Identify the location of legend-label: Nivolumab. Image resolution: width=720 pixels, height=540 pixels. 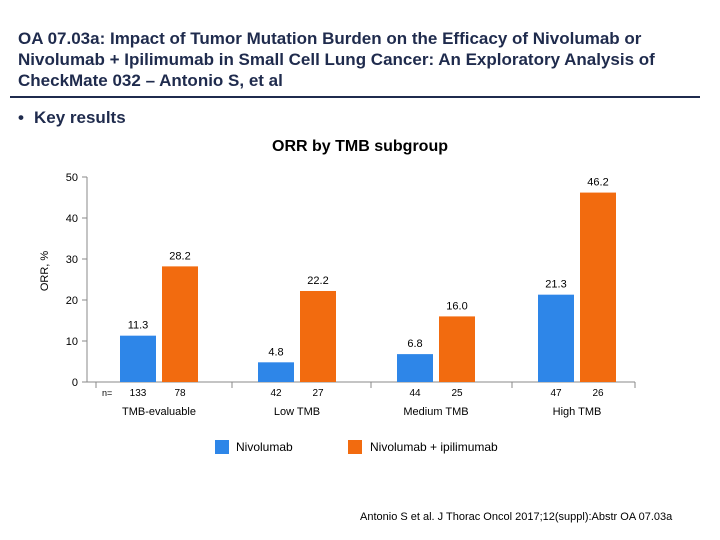
(264, 447).